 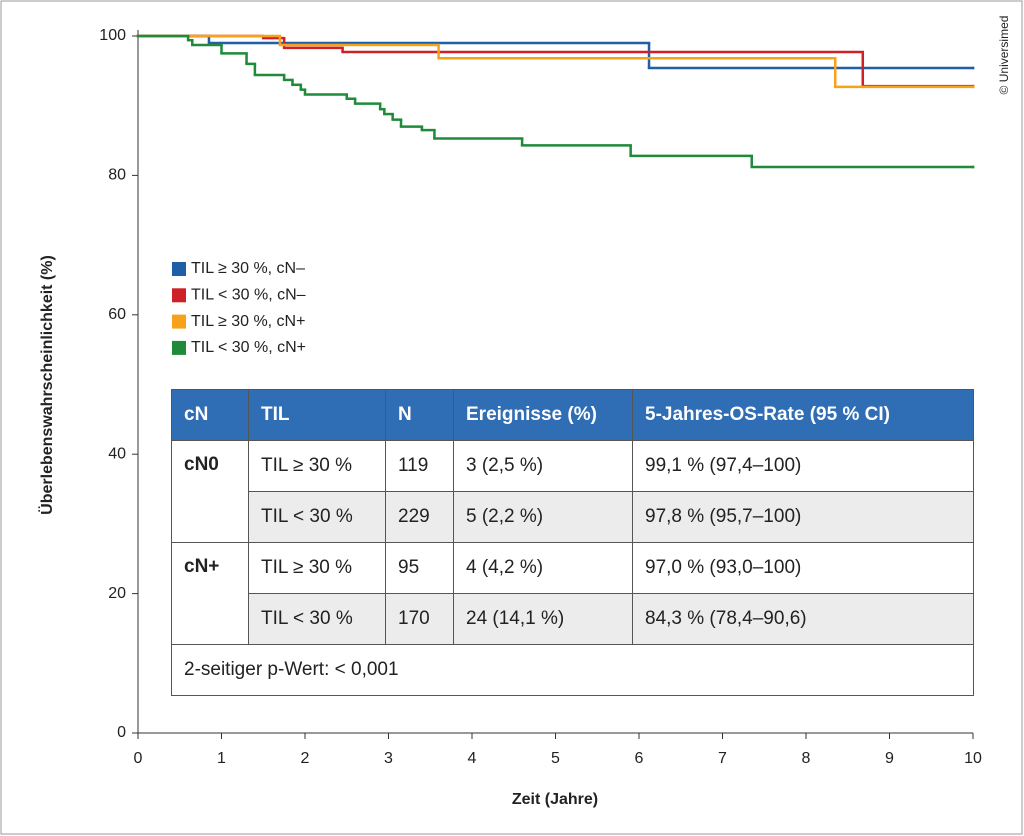 I want to click on table-cell: 170, so click(x=419, y=619).